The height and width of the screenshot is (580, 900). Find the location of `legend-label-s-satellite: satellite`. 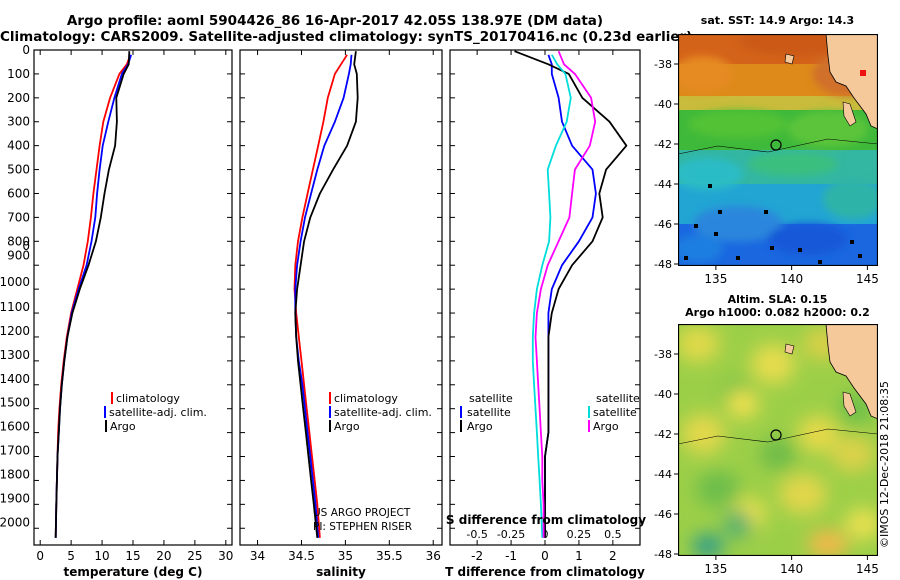

legend-label-s-satellite: satellite is located at coordinates (615, 412).